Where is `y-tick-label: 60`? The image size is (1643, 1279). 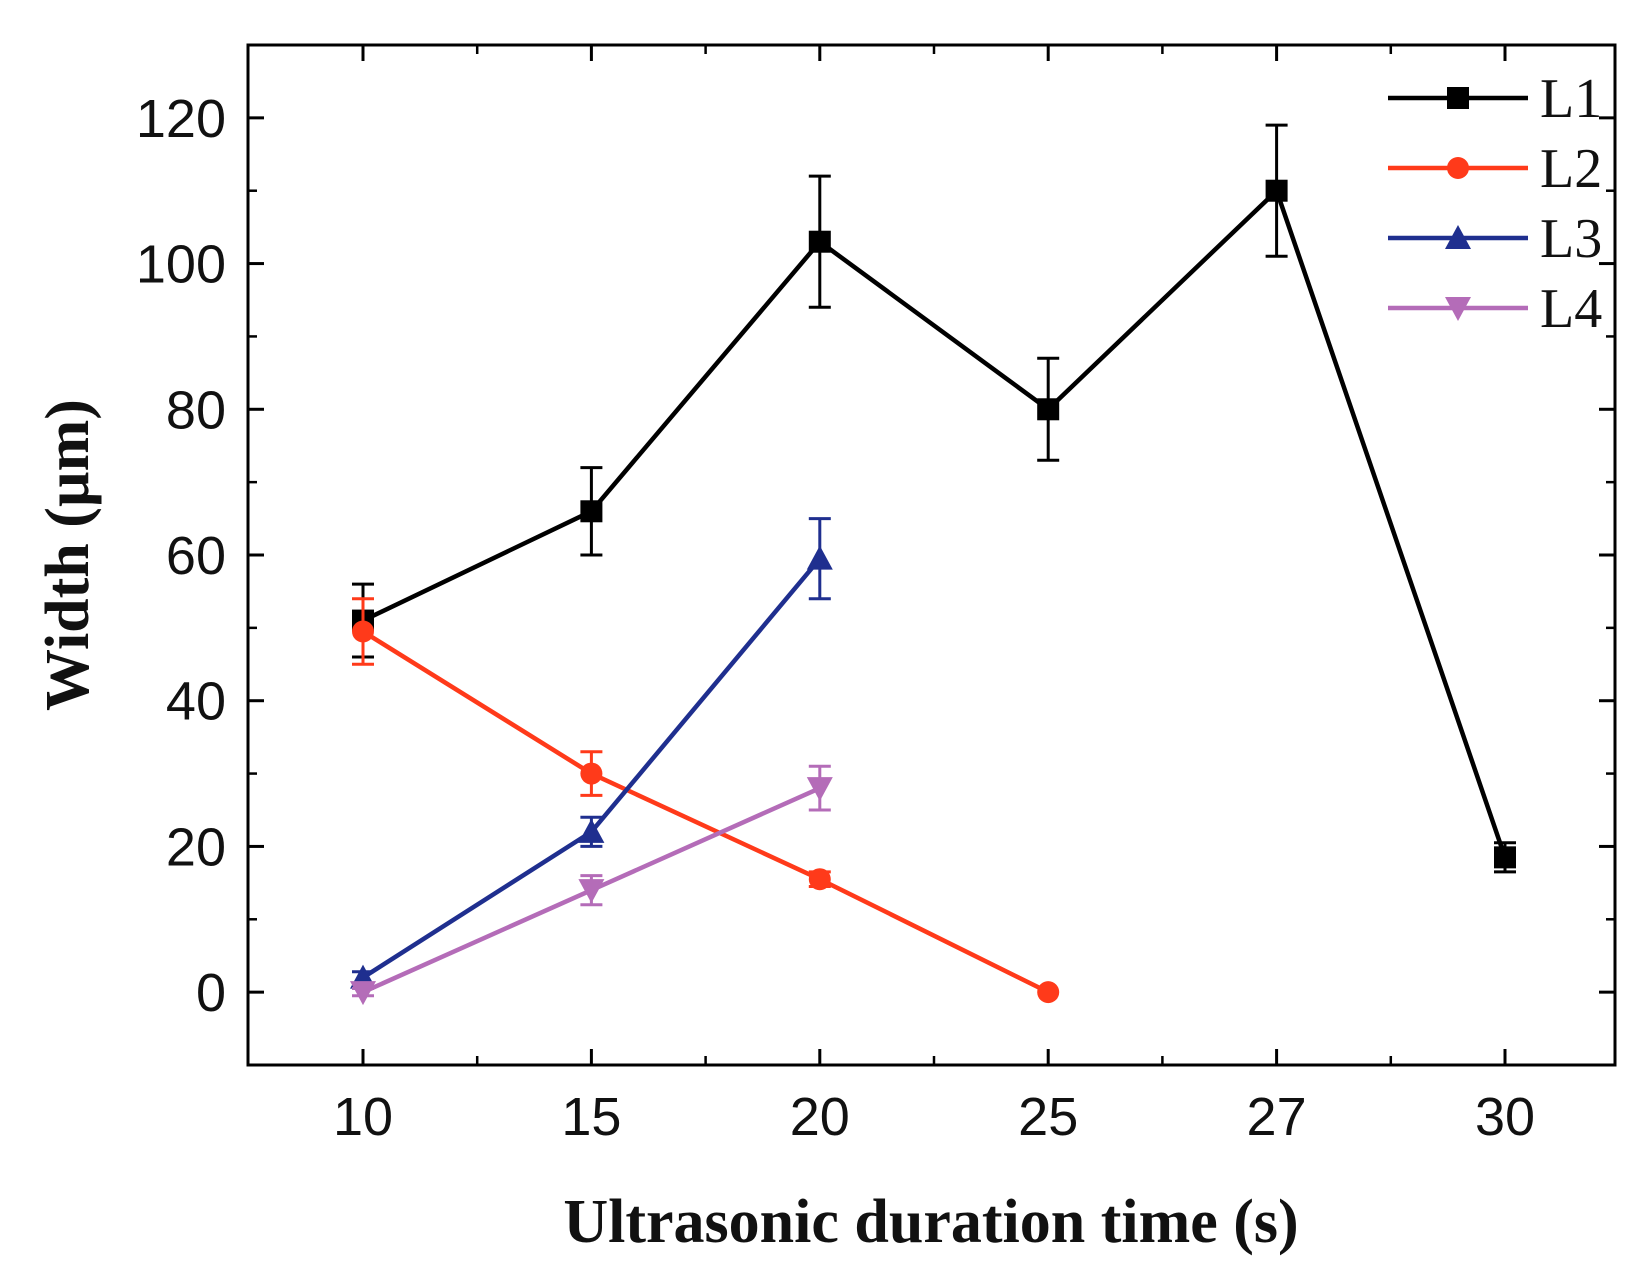 y-tick-label: 60 is located at coordinates (196, 556).